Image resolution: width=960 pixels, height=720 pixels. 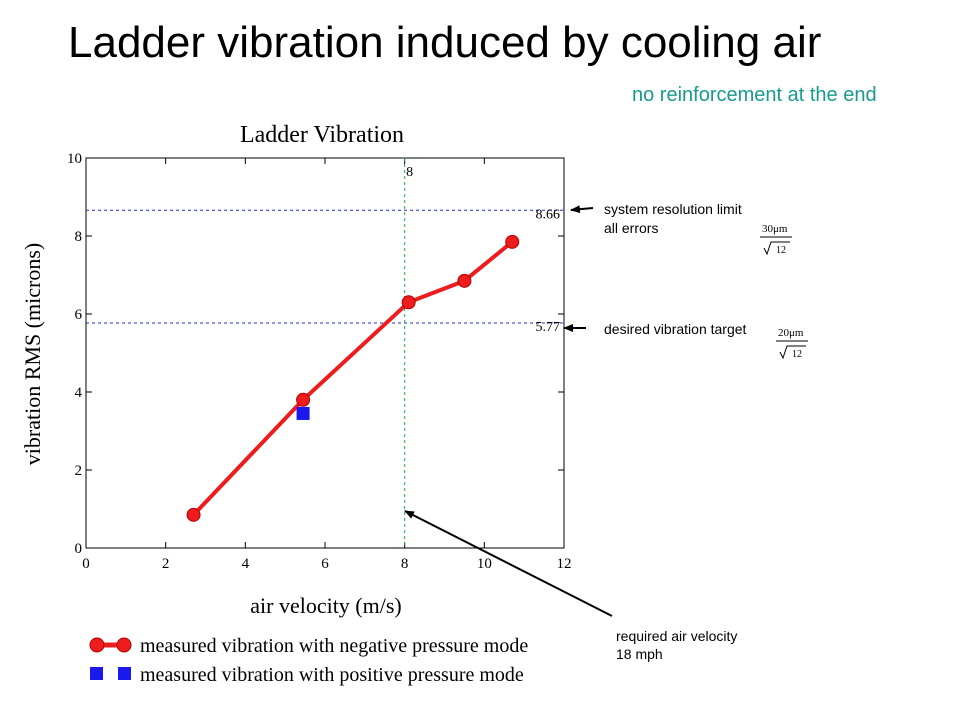 I want to click on resolution-formula-numerator: 30μm, so click(x=775, y=229).